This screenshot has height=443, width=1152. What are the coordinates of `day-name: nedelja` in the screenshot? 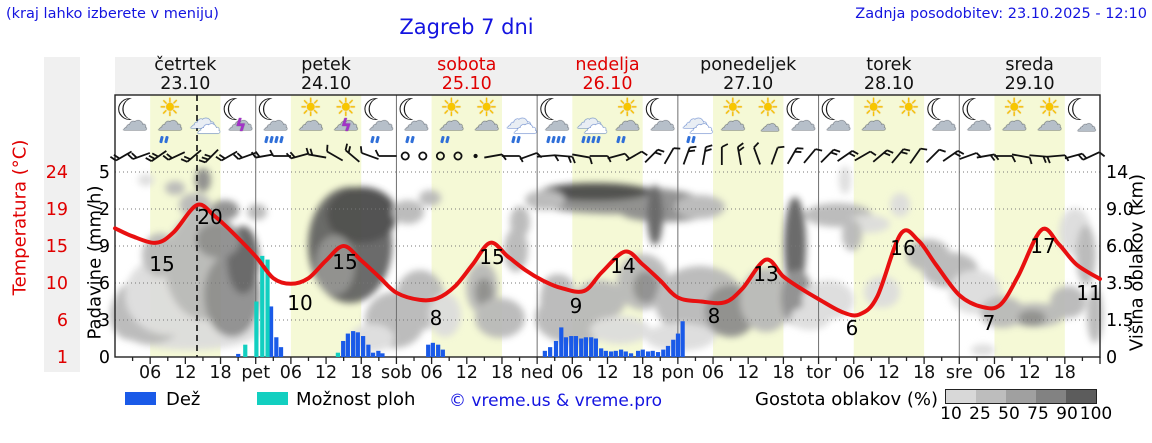 It's located at (607, 65).